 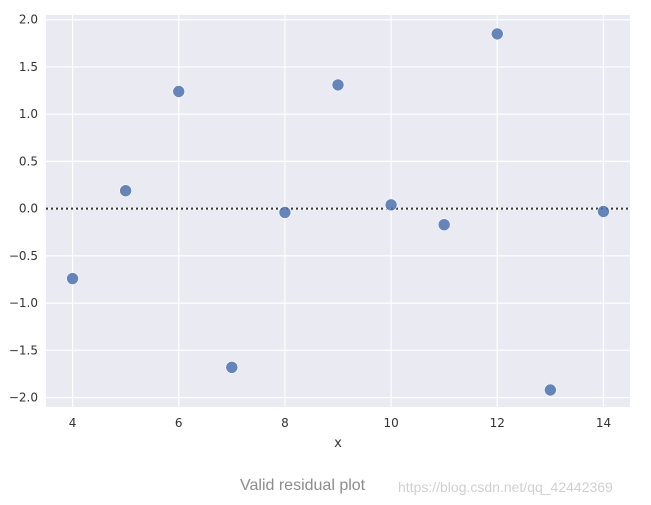 I want to click on y-tick-label: 2.0, so click(x=28, y=20).